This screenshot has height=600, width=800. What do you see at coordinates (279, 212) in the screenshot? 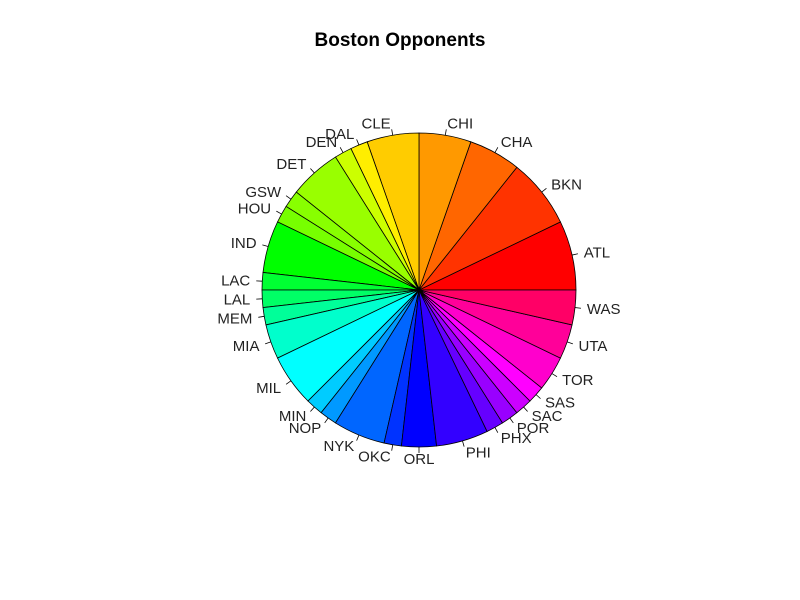
I see `label-tick-hou` at bounding box center [279, 212].